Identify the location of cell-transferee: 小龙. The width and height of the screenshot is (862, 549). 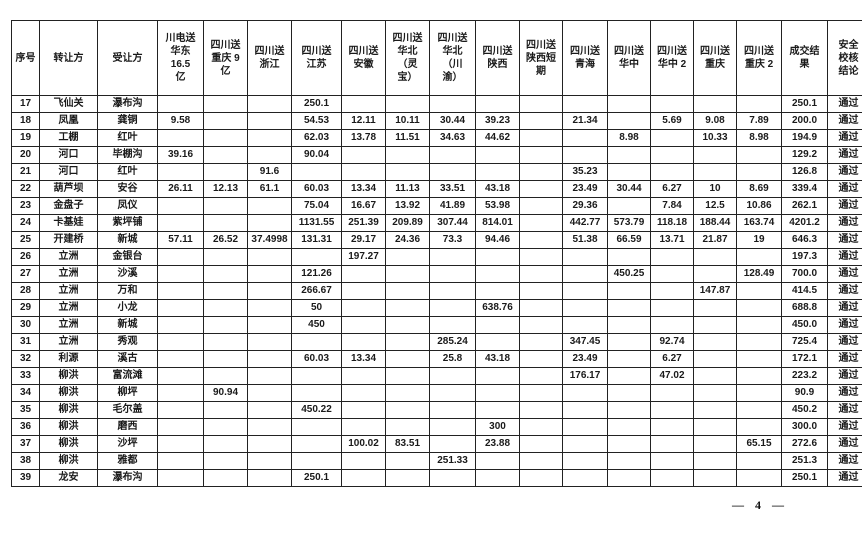
(127, 308).